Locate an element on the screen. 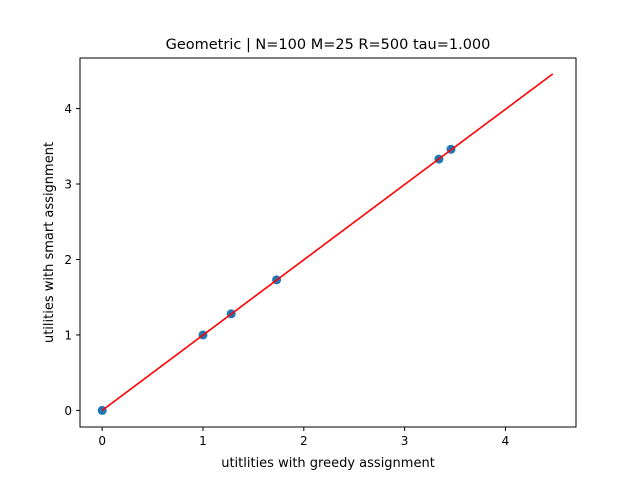  x-tick-label: 2 is located at coordinates (304, 441).